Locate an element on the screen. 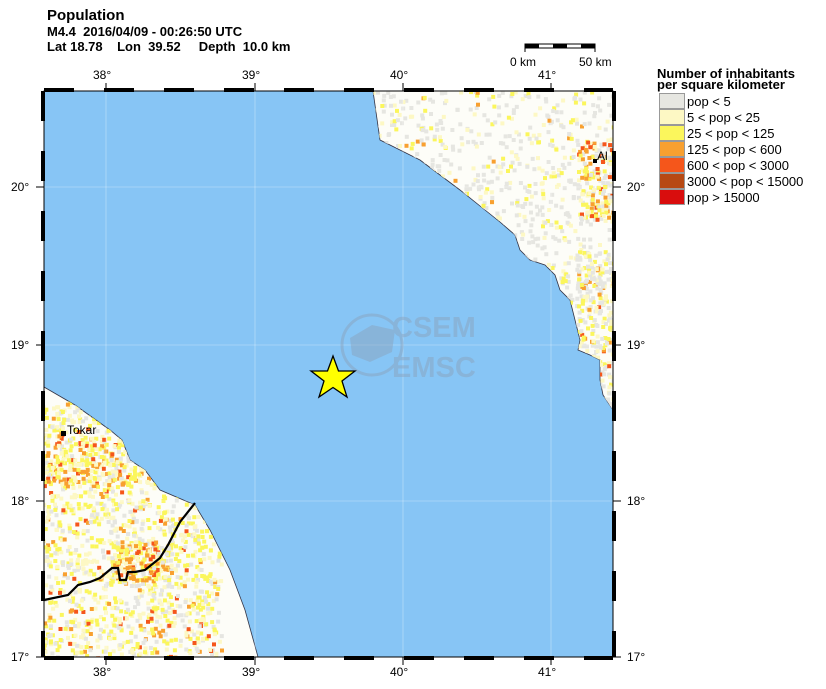 The image size is (826, 689). legend-label: 3000 < pop < 15000 is located at coordinates (745, 181).